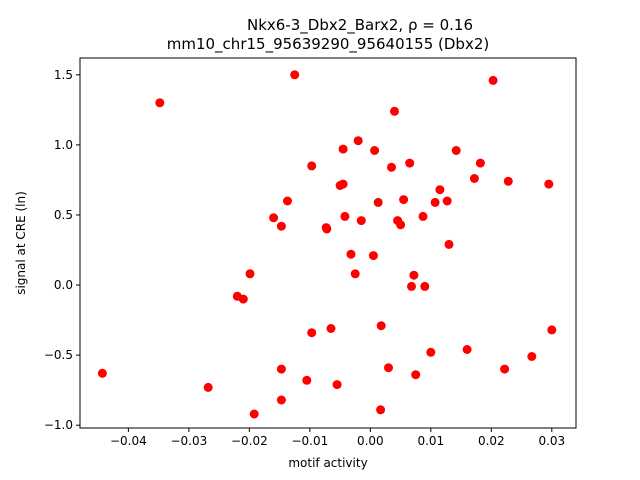 Image resolution: width=640 pixels, height=480 pixels. Describe the element at coordinates (188, 441) in the screenshot. I see `x-tick-label: −0.03` at that location.